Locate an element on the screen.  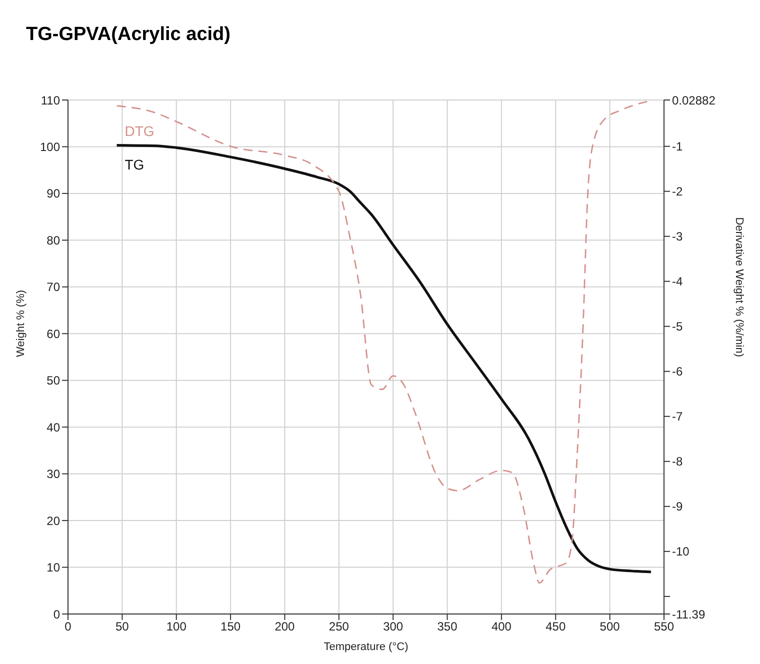
y-axis-title: Weight % (%) is located at coordinates (20, 323).